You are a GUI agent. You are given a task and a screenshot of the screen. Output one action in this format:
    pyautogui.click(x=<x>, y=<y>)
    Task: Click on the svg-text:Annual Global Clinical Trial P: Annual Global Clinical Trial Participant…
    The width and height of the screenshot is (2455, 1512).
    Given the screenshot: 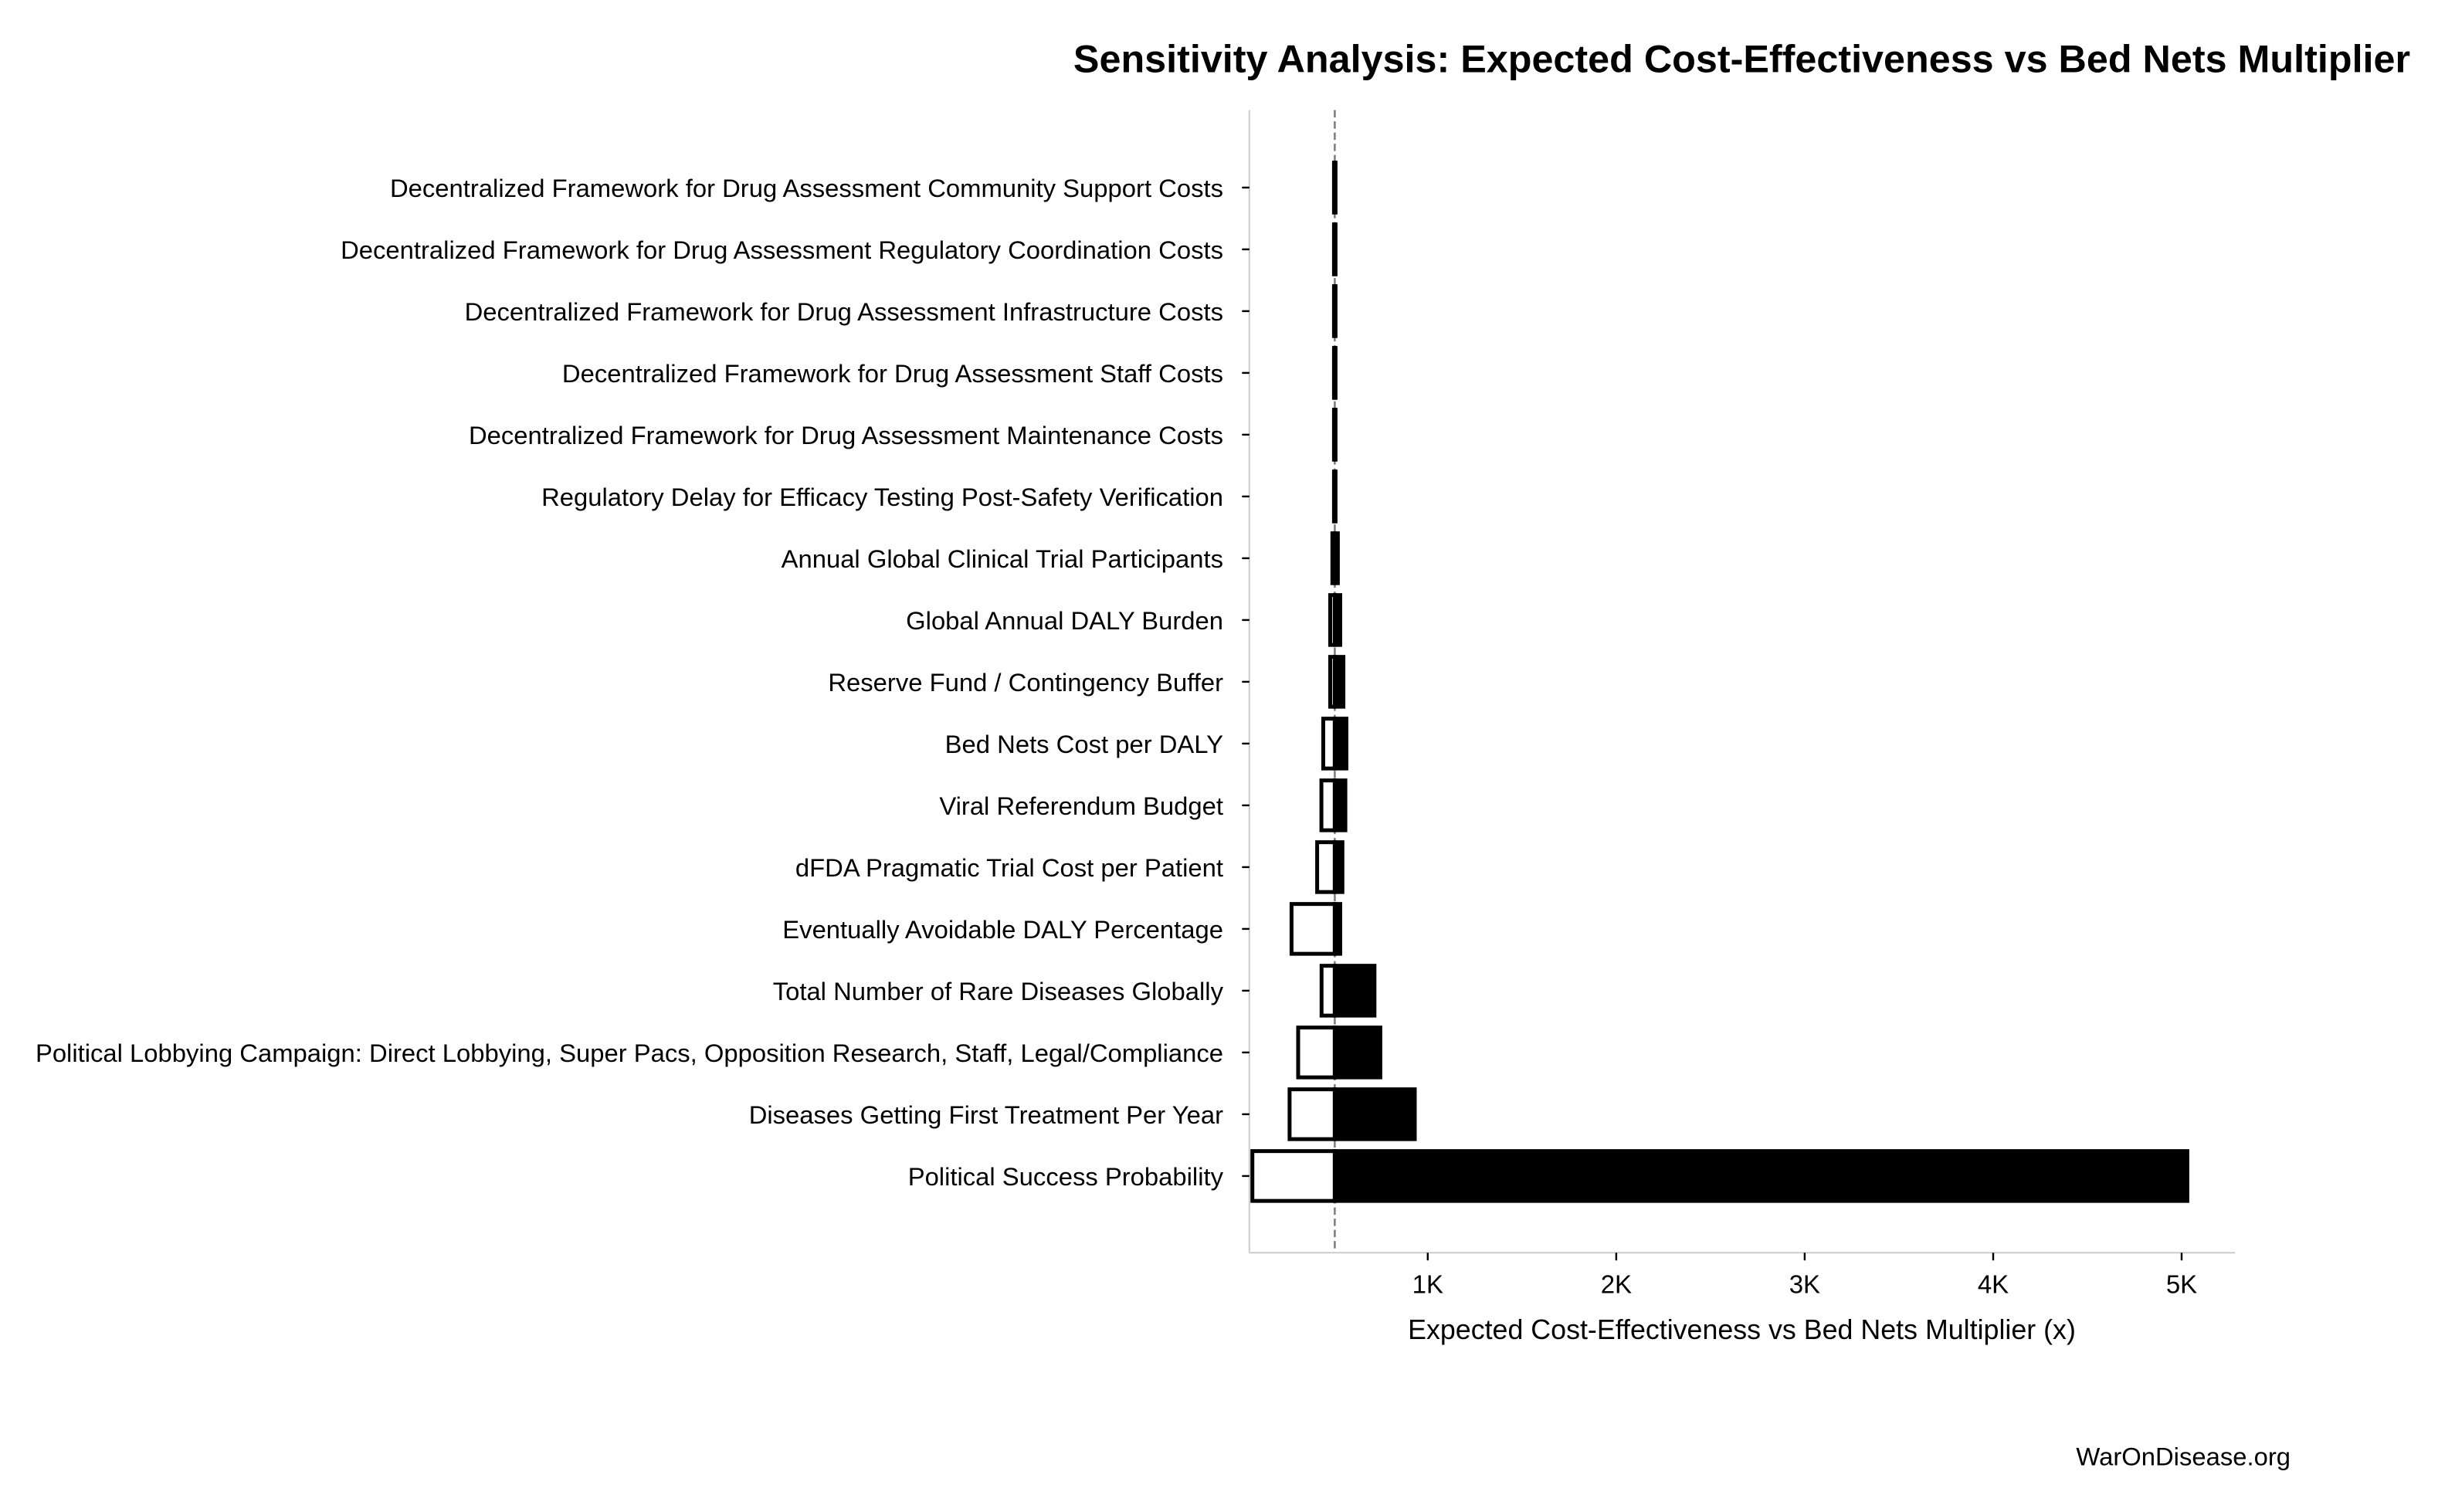 What is the action you would take?
    pyautogui.click(x=1002, y=558)
    